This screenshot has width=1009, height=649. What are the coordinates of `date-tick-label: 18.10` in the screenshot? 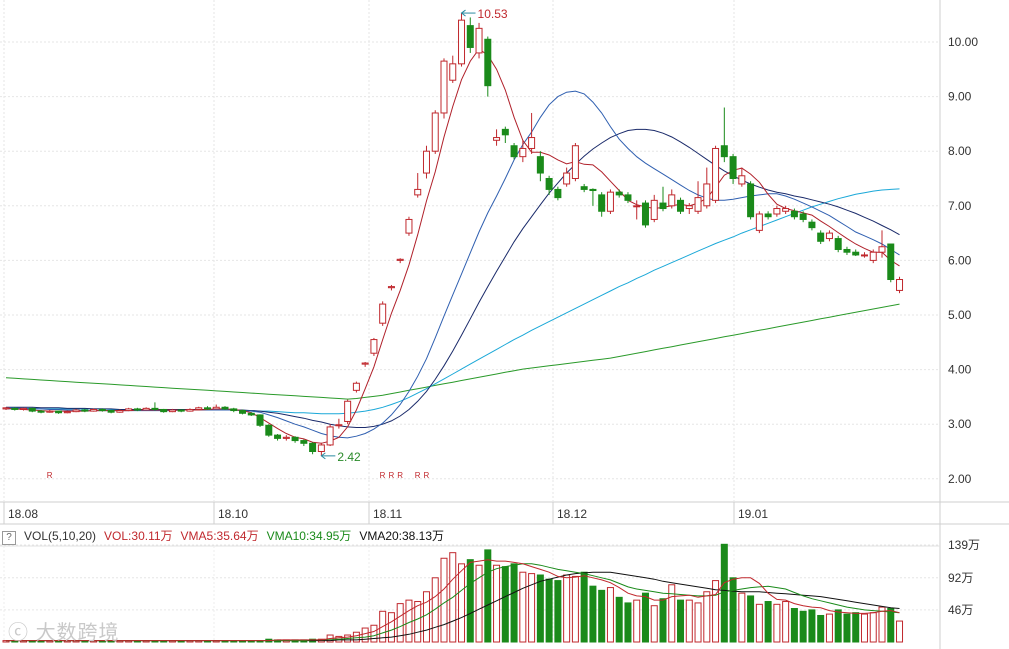 It's located at (233, 514).